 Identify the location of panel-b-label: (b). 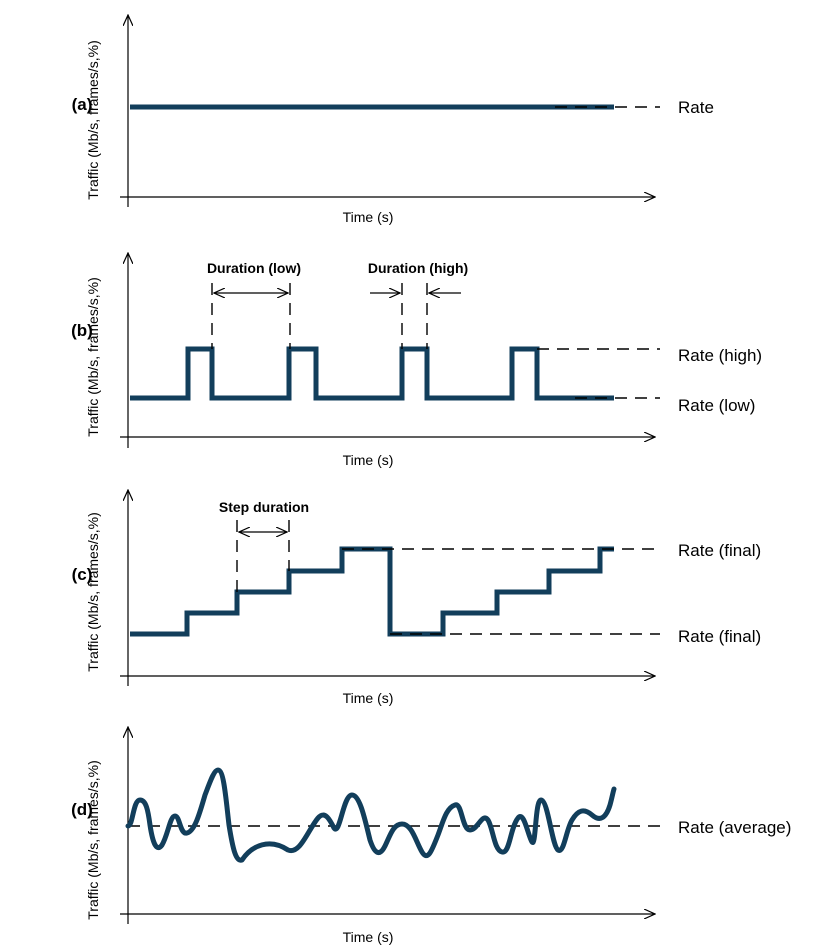
(82, 330).